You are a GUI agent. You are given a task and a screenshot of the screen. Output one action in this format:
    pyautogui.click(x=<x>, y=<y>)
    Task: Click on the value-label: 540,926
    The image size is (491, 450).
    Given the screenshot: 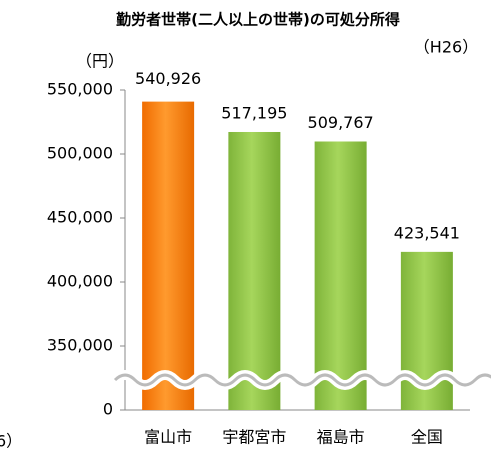 What is the action you would take?
    pyautogui.click(x=168, y=78)
    